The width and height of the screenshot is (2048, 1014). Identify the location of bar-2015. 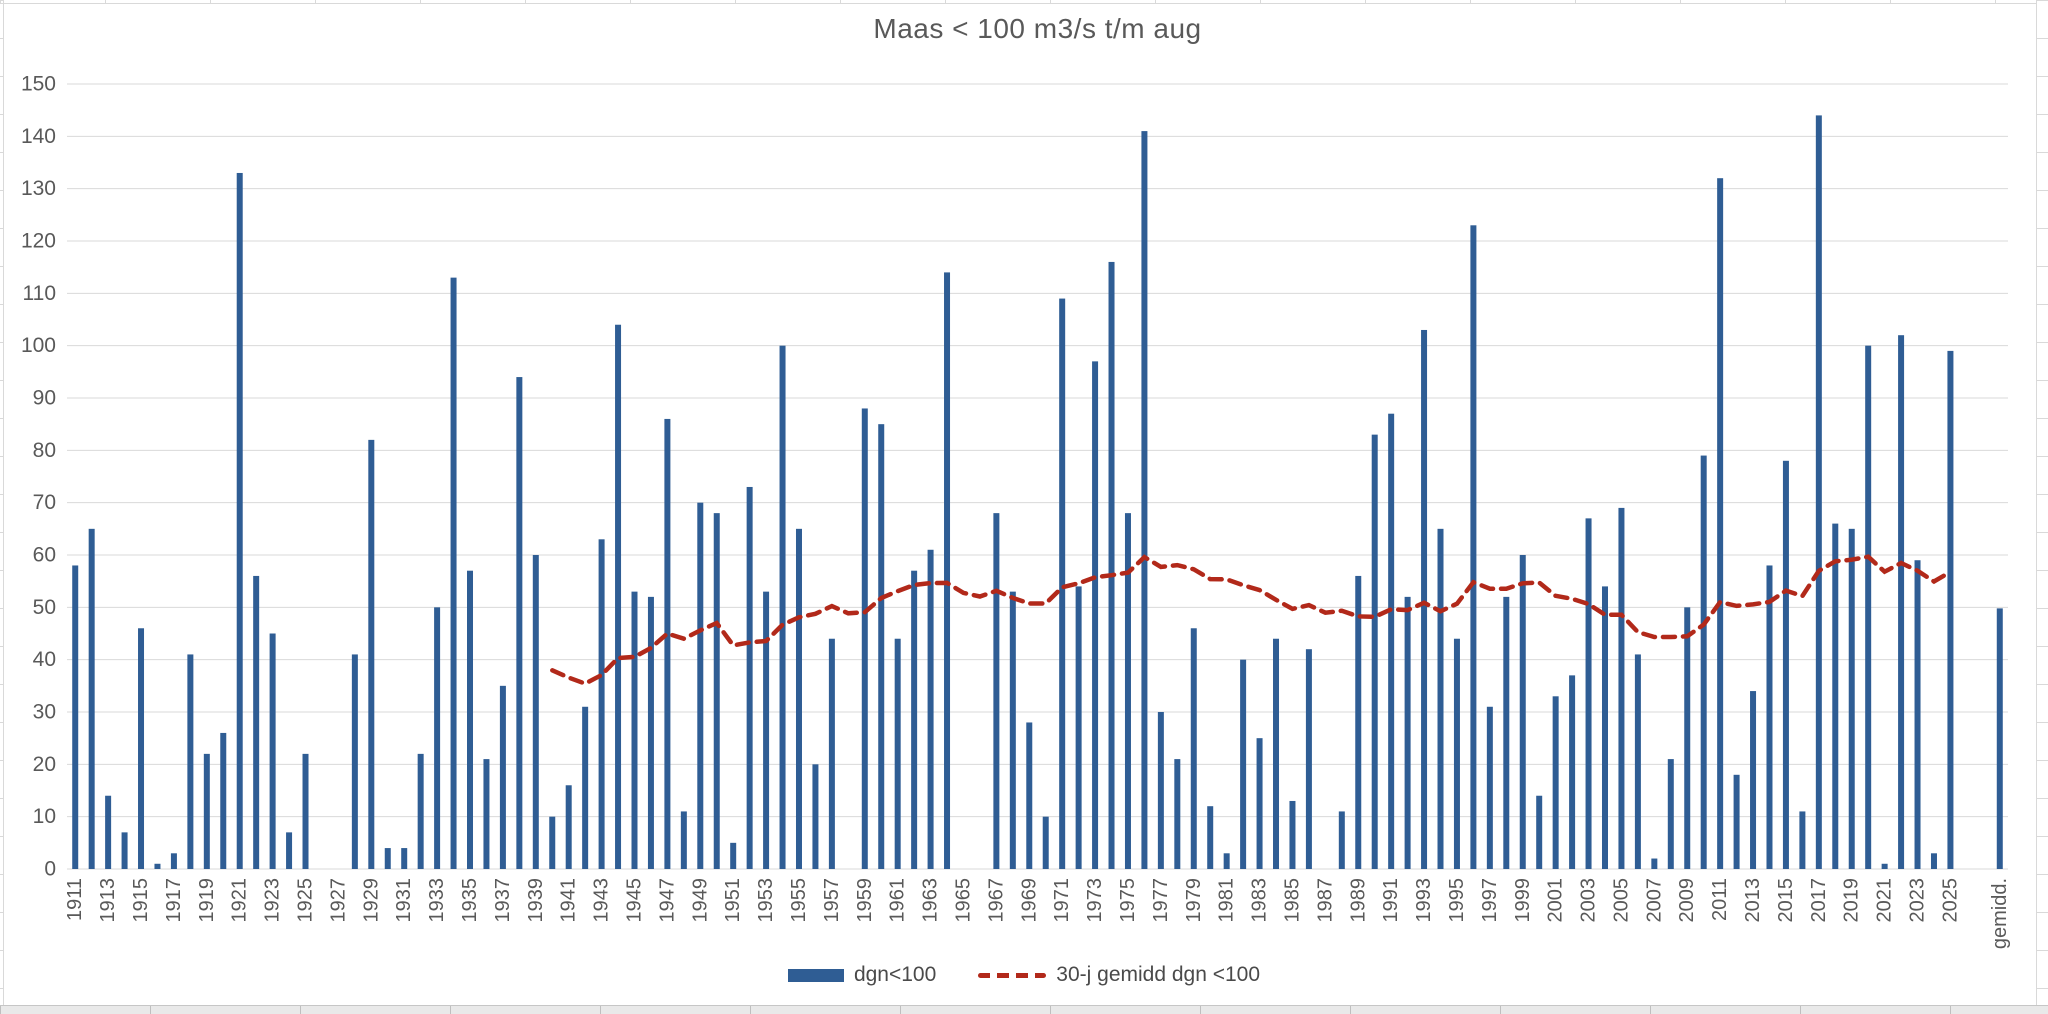
(1785, 664).